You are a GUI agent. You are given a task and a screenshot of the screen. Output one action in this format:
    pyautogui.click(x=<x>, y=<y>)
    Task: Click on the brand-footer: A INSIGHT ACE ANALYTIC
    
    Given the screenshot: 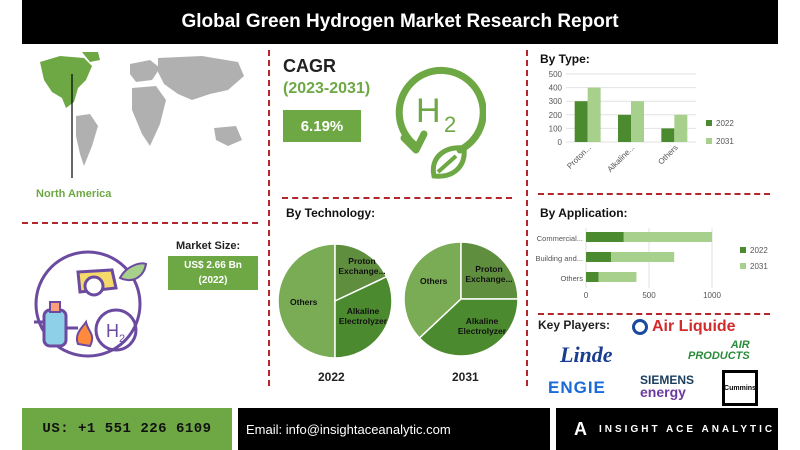 What is the action you would take?
    pyautogui.click(x=667, y=429)
    